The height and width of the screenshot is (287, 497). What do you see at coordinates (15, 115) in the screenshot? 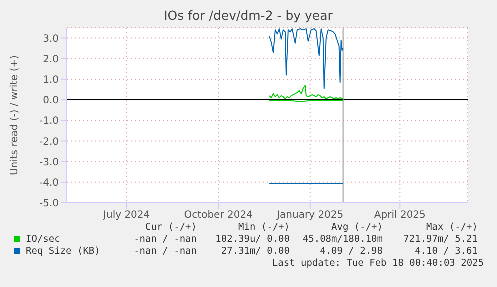
I see `y-axis-title: Units read (-) / write (+)` at bounding box center [15, 115].